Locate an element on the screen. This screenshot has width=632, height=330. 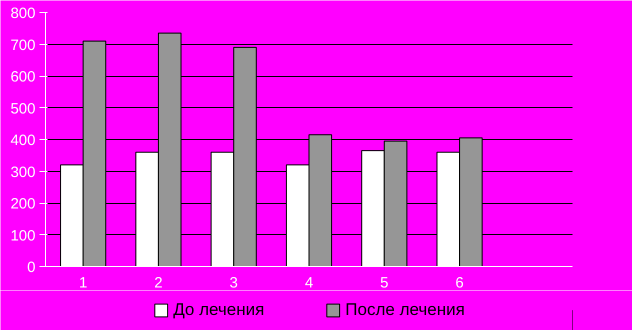
y-tick-label: 500 is located at coordinates (23, 109).